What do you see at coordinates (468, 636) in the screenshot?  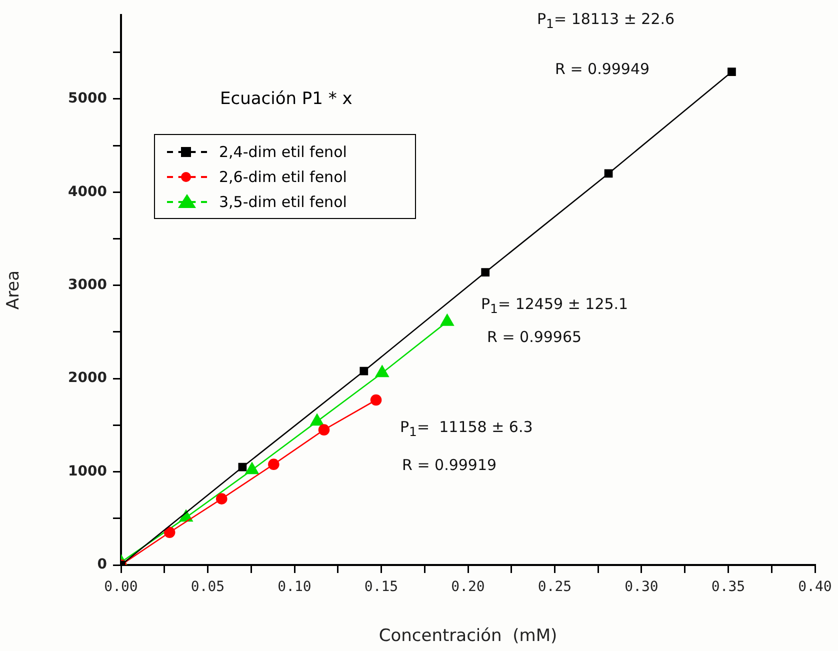 I see `x-axis-title: Concentración (mM)` at bounding box center [468, 636].